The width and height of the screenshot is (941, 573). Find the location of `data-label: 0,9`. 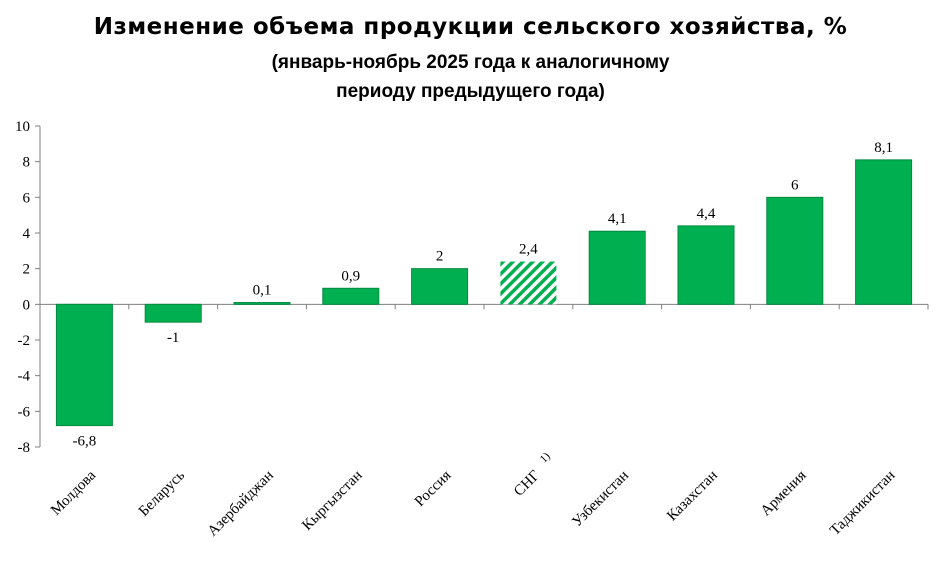

data-label: 0,9 is located at coordinates (350, 276).